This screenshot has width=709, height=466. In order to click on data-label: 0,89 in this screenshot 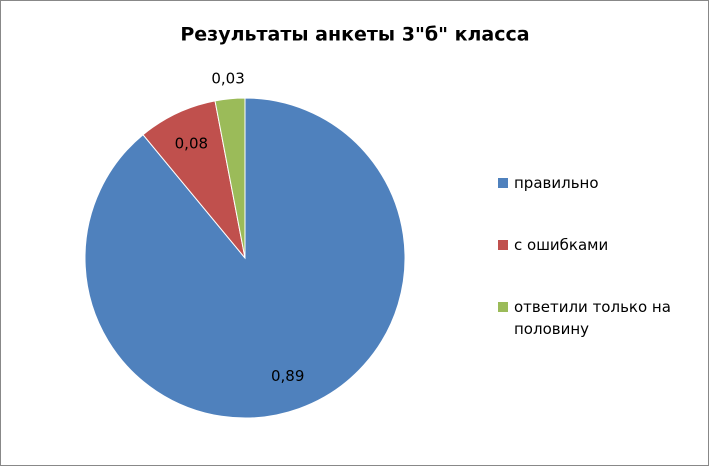, I will do `click(287, 376)`.